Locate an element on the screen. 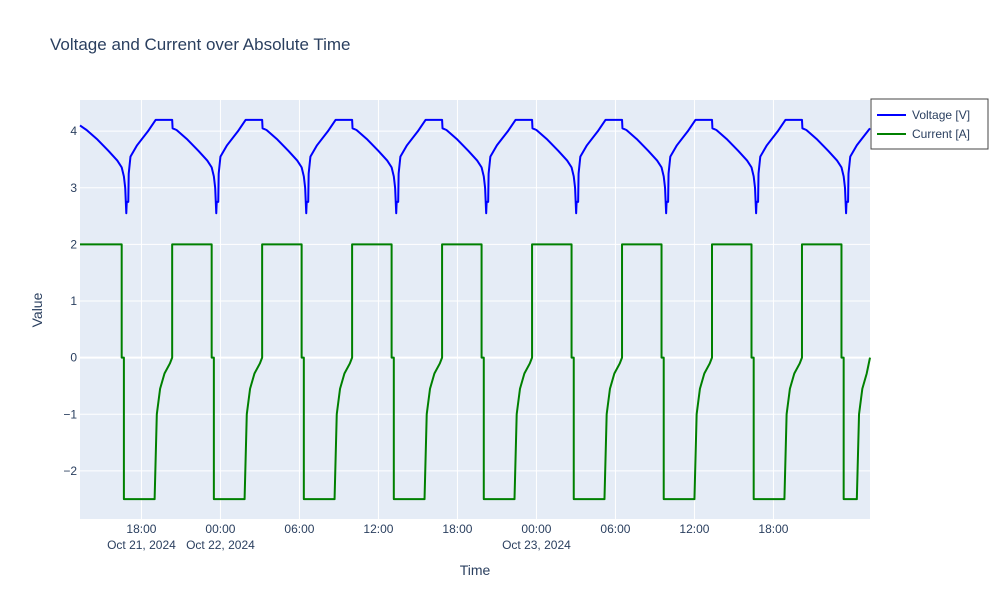  x-tick-date-label: Oct 22, 2024 is located at coordinates (220, 545).